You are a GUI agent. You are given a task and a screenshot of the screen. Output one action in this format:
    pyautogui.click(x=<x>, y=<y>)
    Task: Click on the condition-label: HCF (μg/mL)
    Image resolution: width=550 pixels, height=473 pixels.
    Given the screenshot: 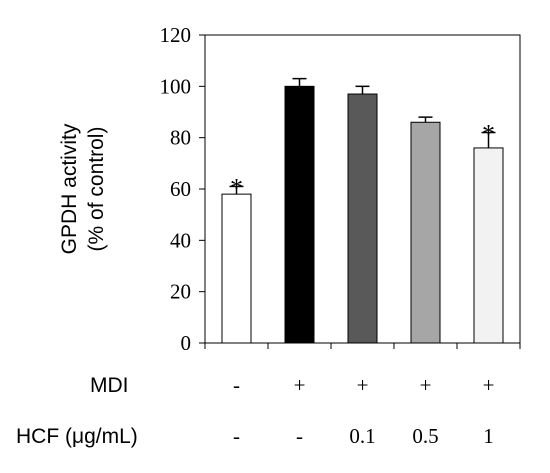 What is the action you would take?
    pyautogui.click(x=77, y=436)
    